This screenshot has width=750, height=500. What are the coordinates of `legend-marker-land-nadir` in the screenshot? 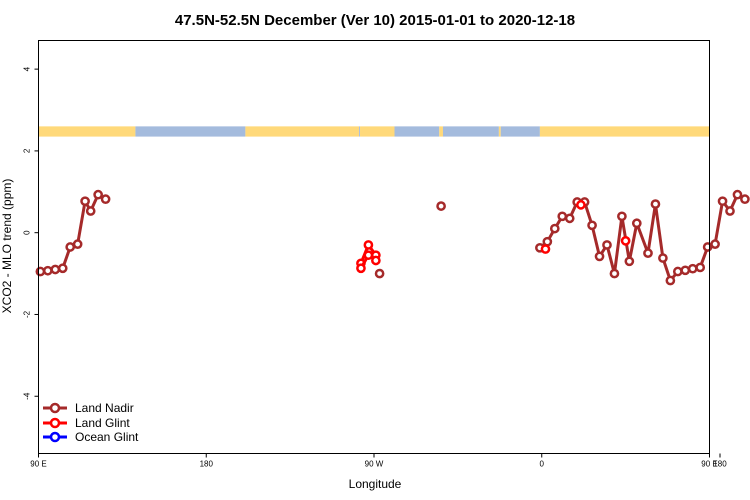 It's located at (55, 408).